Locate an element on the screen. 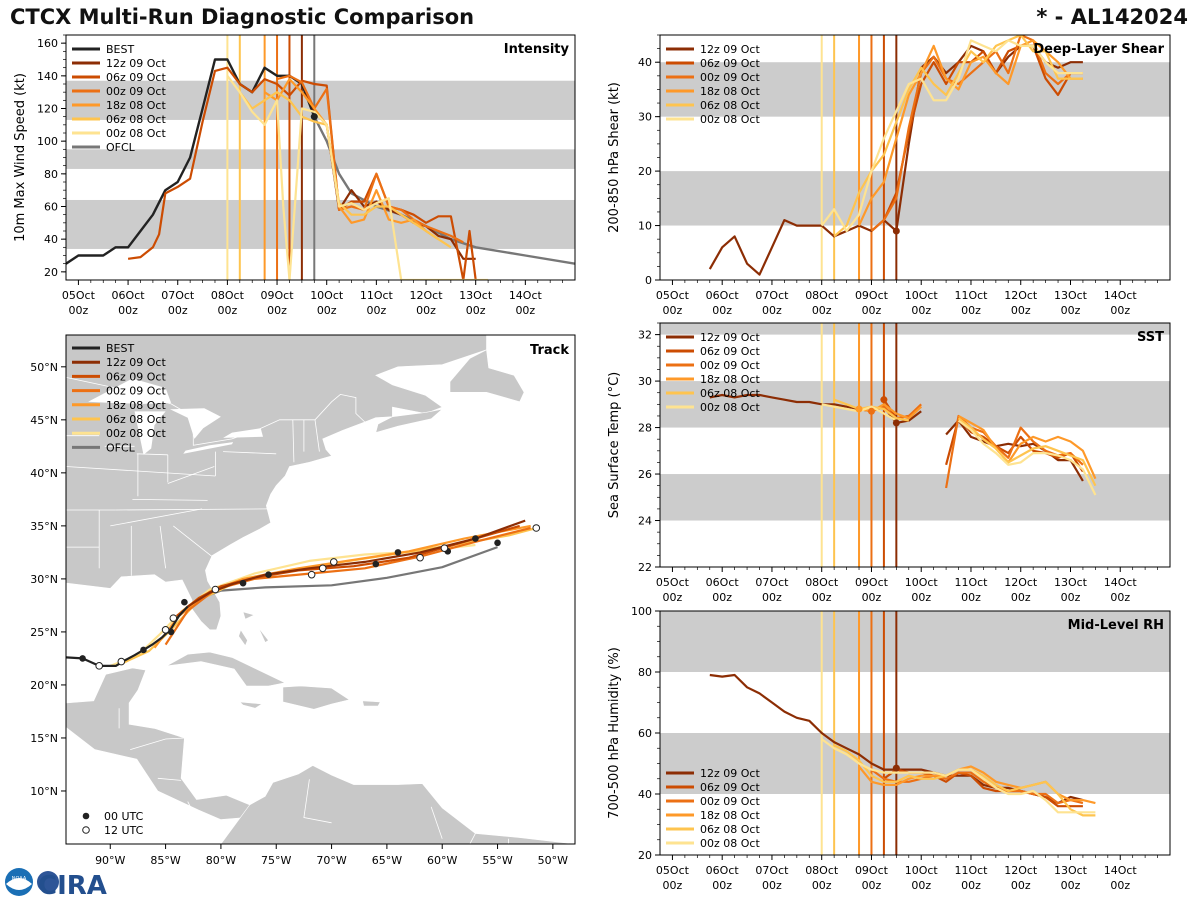  sst-series-00z-08-oct is located at coordinates (1027, 457).